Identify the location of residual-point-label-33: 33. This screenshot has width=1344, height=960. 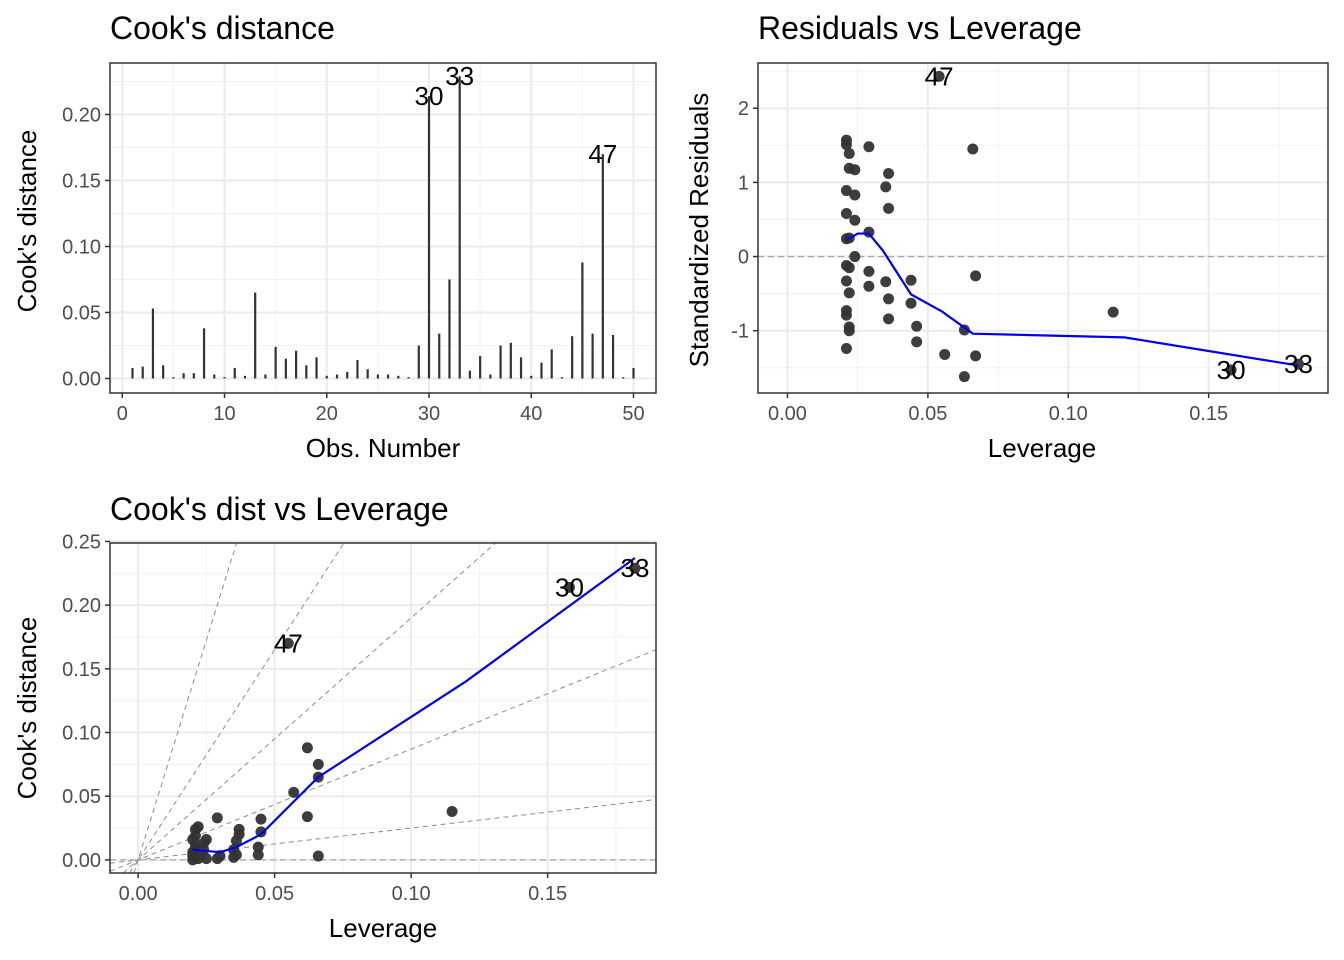
(1298, 364).